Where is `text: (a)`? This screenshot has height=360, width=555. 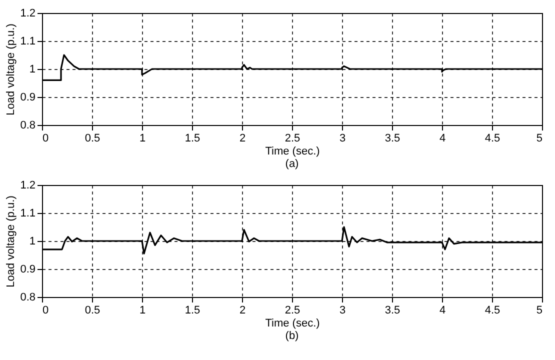 text: (a) is located at coordinates (292, 164).